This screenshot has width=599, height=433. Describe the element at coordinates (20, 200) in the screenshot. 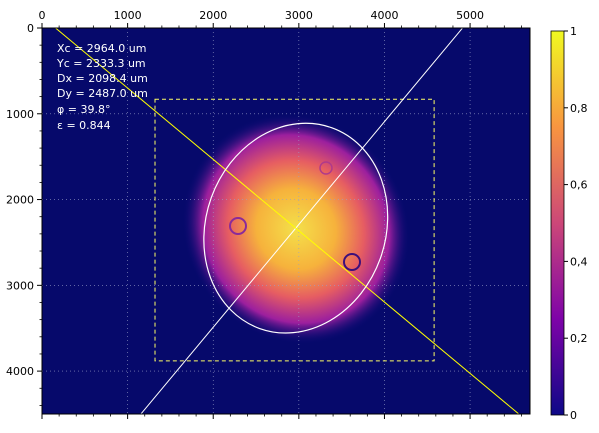

I see `y-tick-label: 2000` at that location.